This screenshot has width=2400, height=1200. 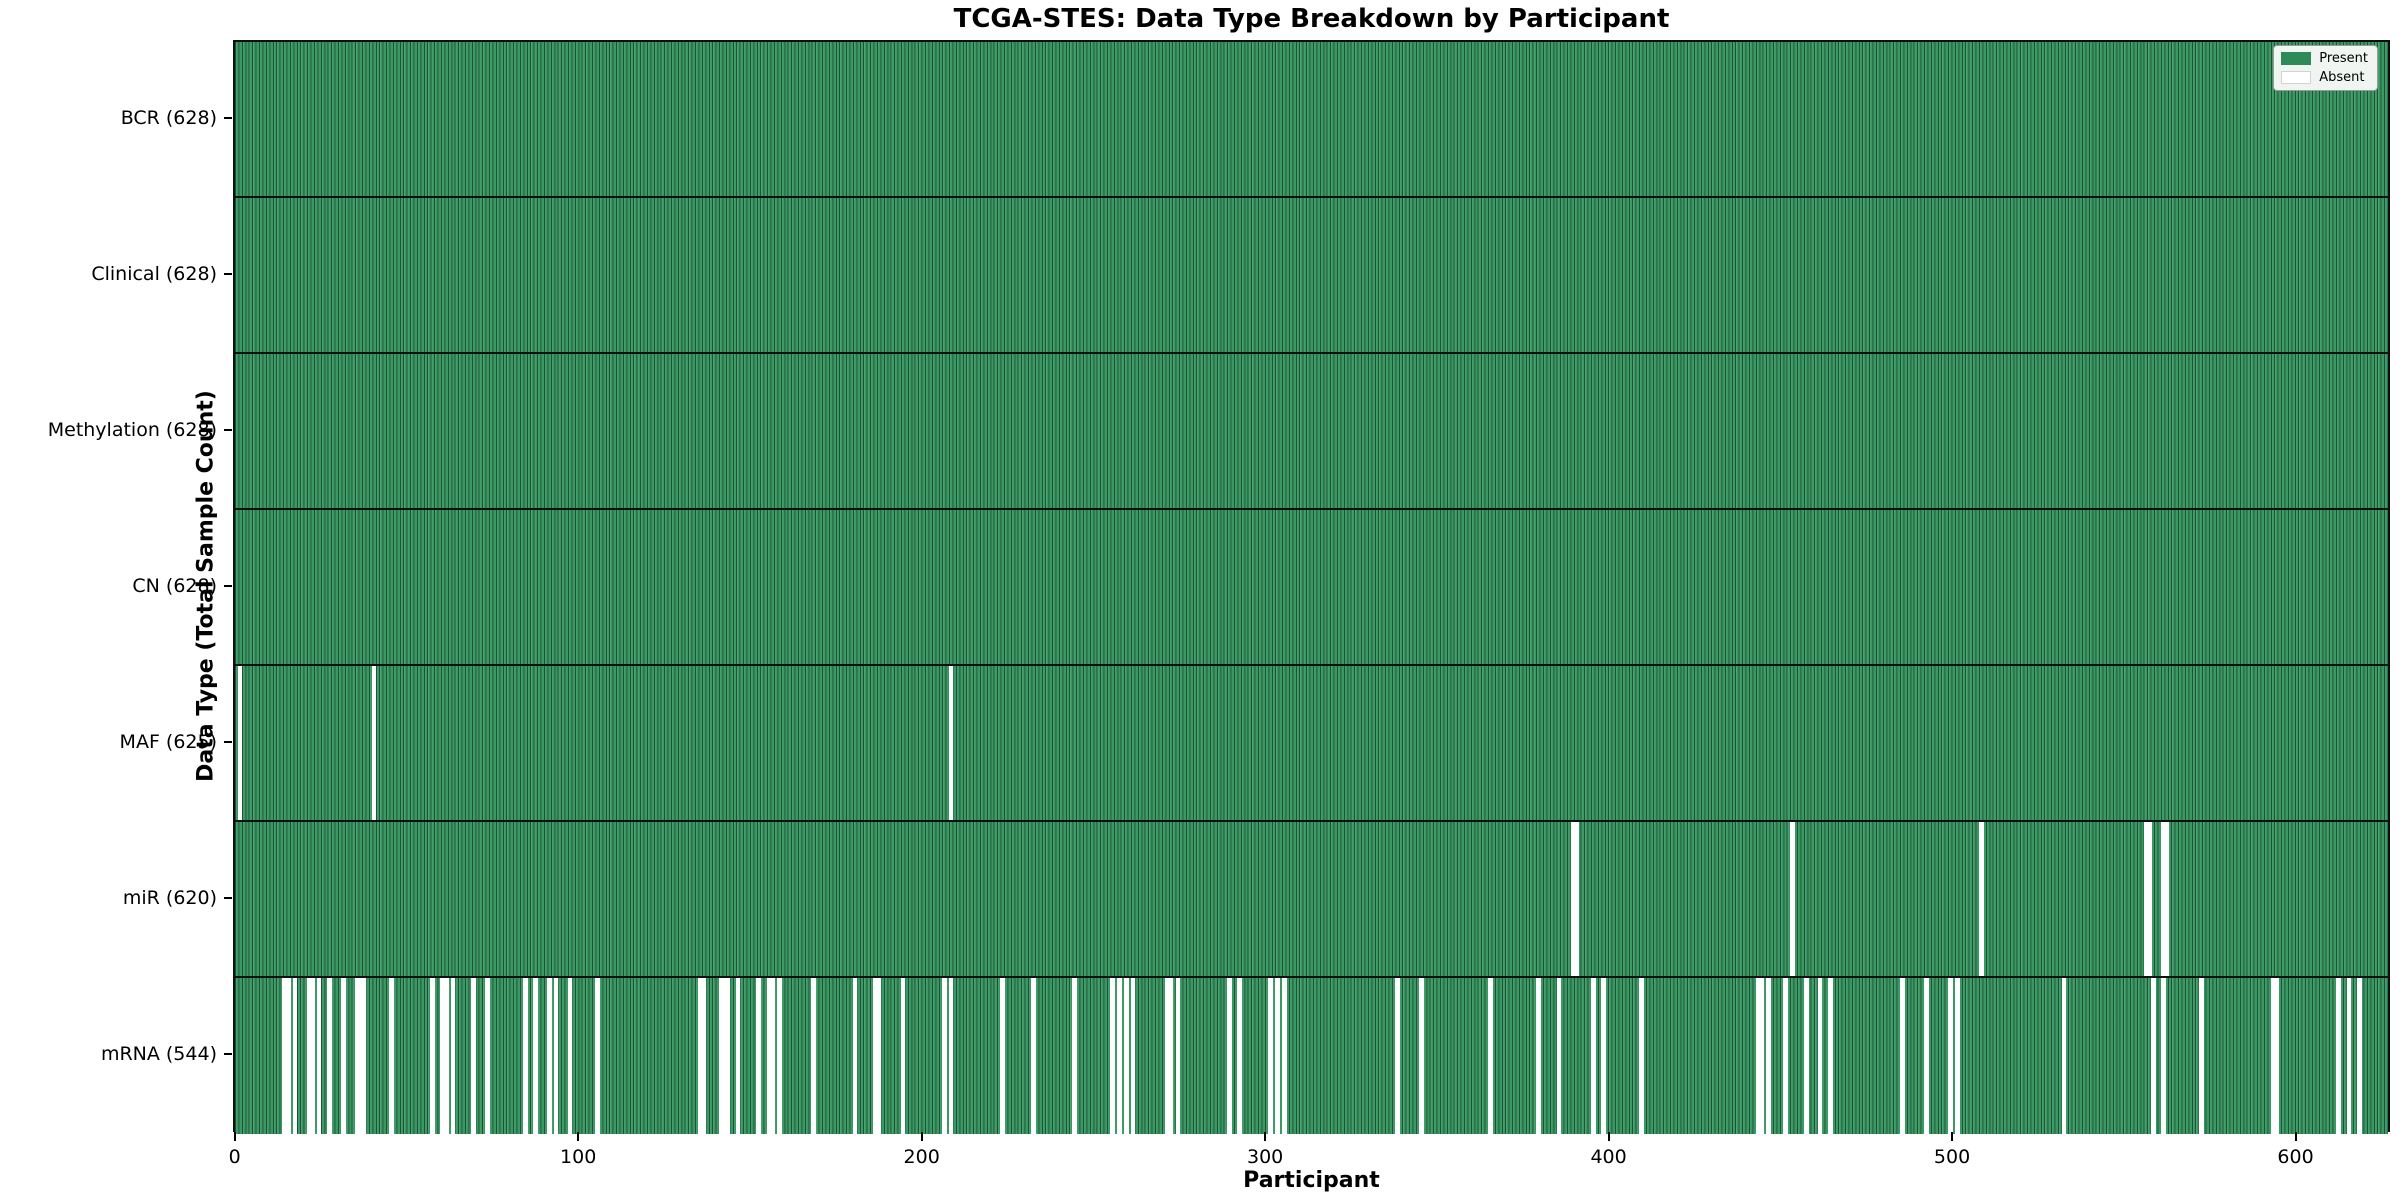 I want to click on x-tick-label: 600, so click(x=2295, y=1157).